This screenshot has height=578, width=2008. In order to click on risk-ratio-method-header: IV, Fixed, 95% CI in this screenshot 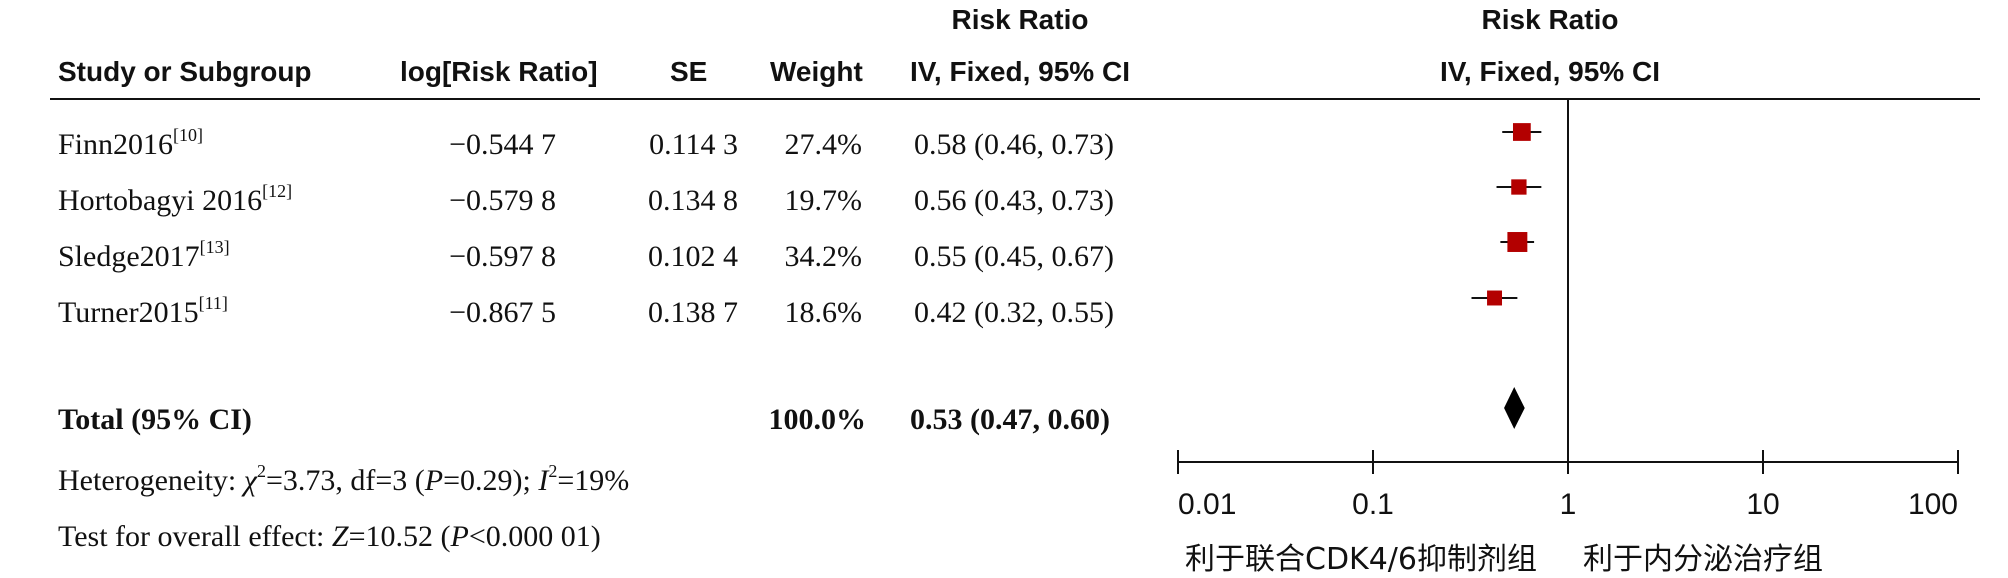, I will do `click(1020, 71)`.